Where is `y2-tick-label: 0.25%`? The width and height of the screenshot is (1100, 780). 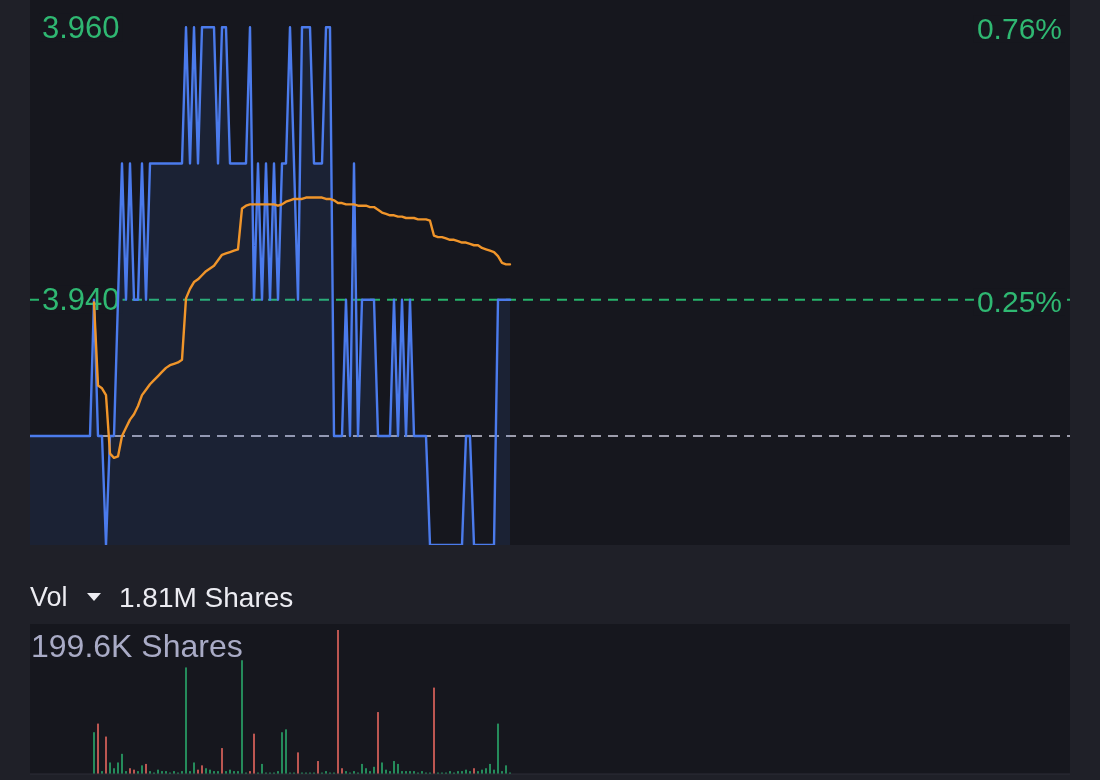 y2-tick-label: 0.25% is located at coordinates (1019, 302).